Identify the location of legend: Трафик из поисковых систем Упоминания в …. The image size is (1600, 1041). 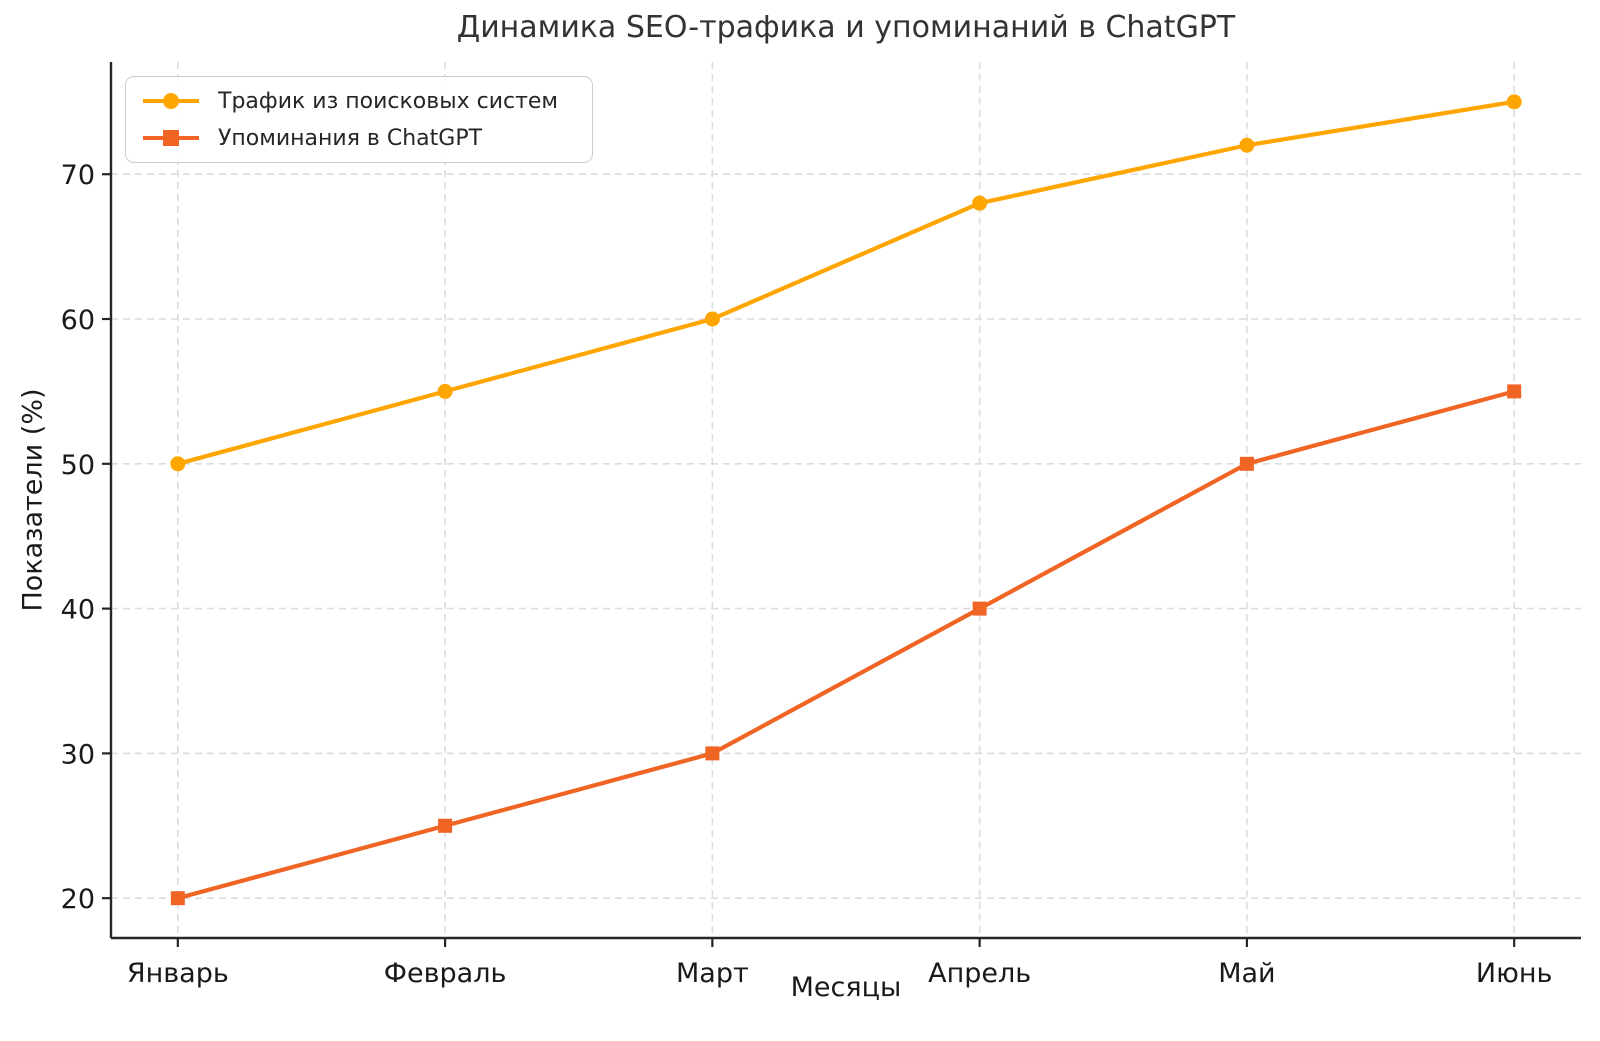
(359, 119).